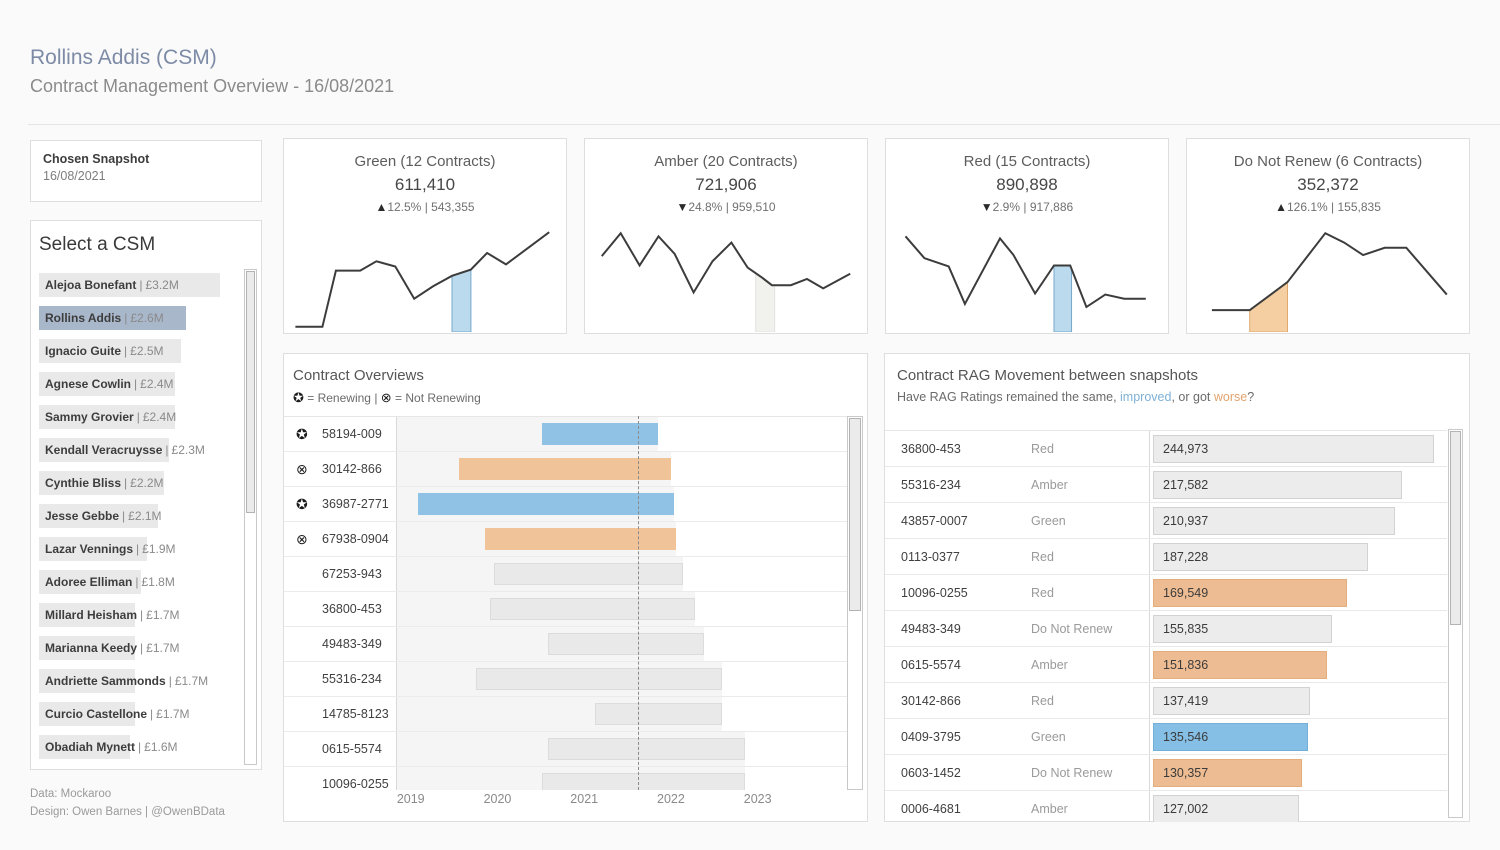 The image size is (1500, 850). I want to click on csm-list-item-2: Ignacio Guite | £2.5M, so click(137, 351).